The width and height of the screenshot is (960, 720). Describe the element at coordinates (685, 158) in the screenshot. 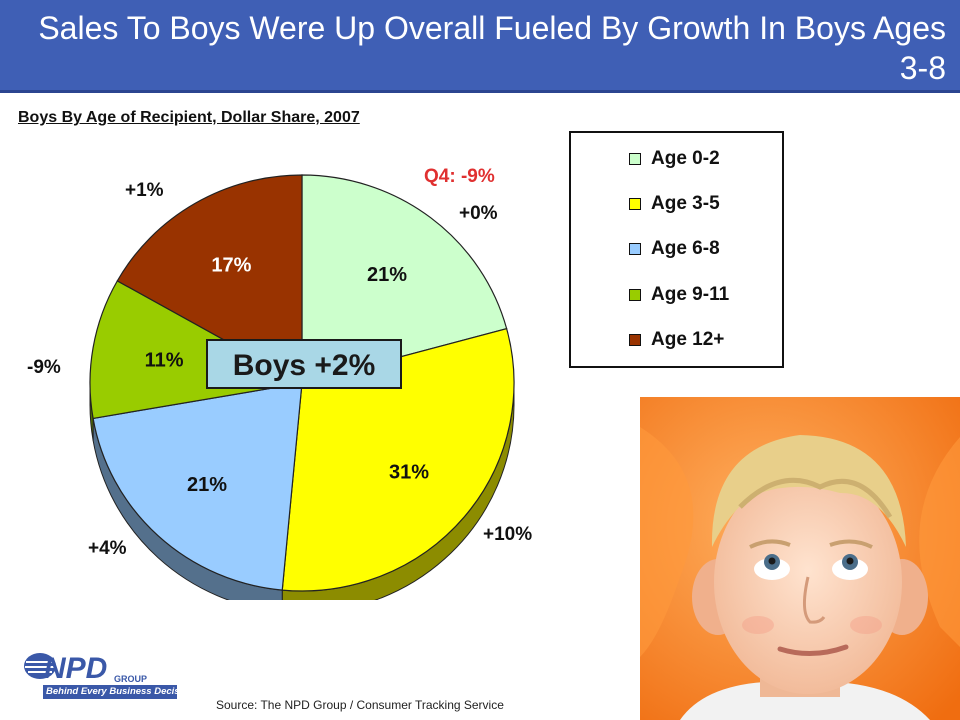

I see `legend-label: Age 0-2` at that location.